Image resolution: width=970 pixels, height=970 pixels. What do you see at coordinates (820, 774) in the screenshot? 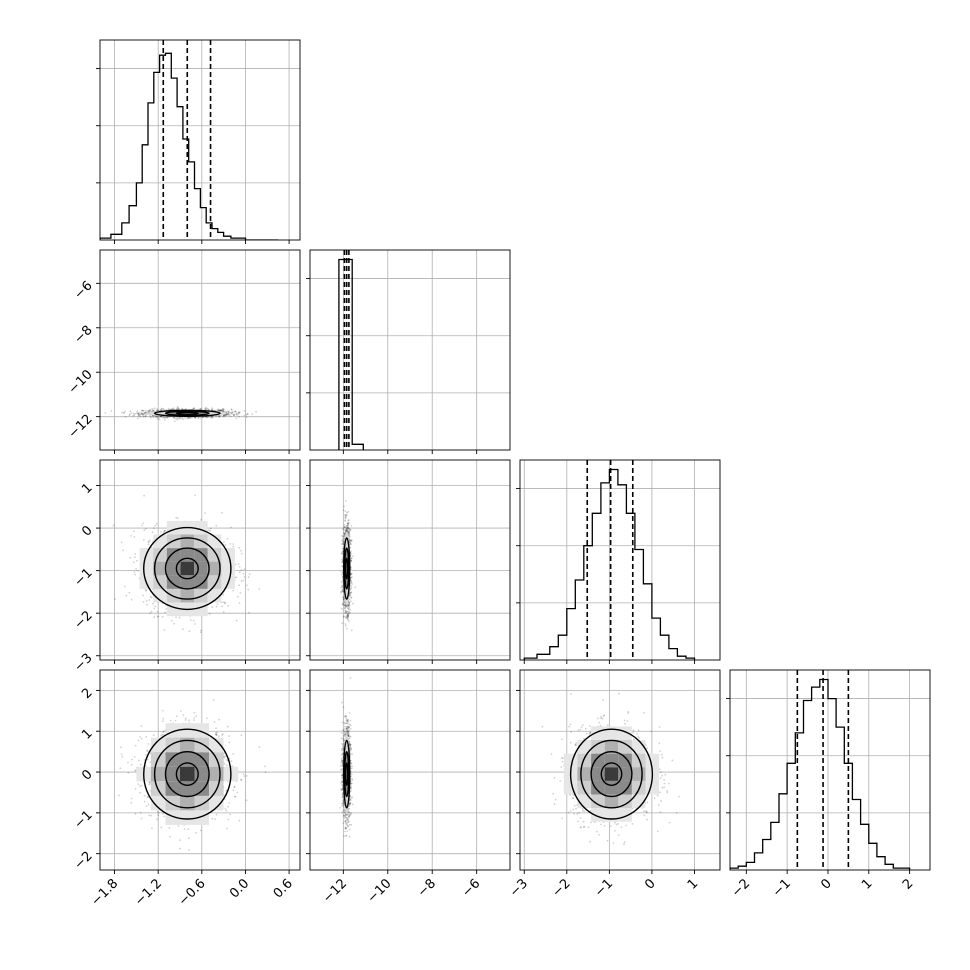
I see `histogram-step` at bounding box center [820, 774].